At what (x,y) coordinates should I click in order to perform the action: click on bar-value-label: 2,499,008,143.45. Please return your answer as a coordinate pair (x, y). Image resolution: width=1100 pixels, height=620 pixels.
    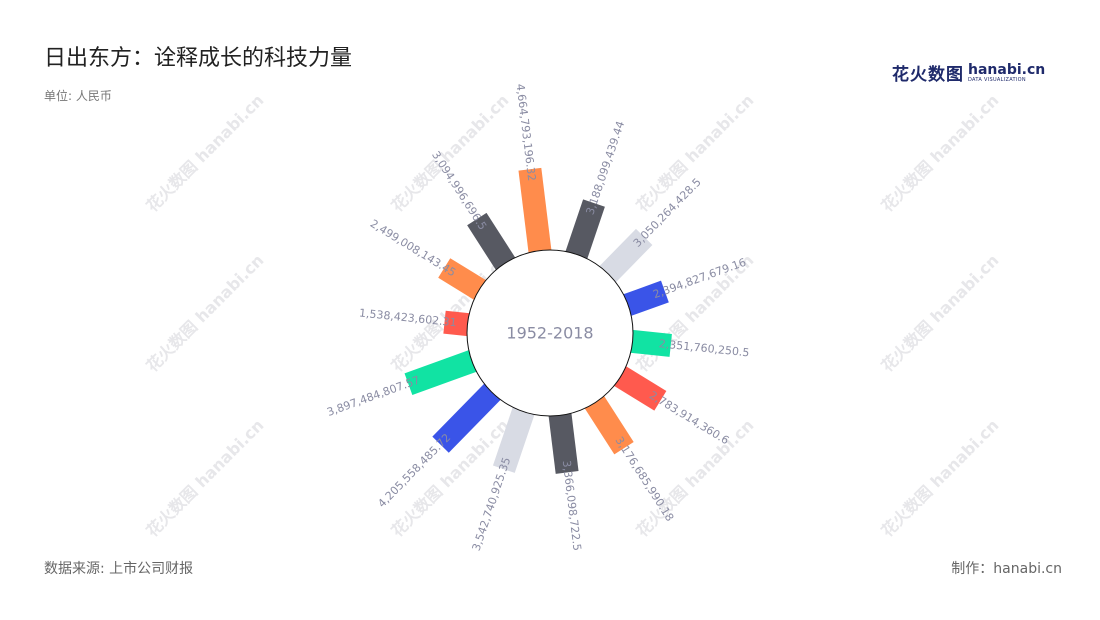
    Looking at the image, I should click on (413, 248).